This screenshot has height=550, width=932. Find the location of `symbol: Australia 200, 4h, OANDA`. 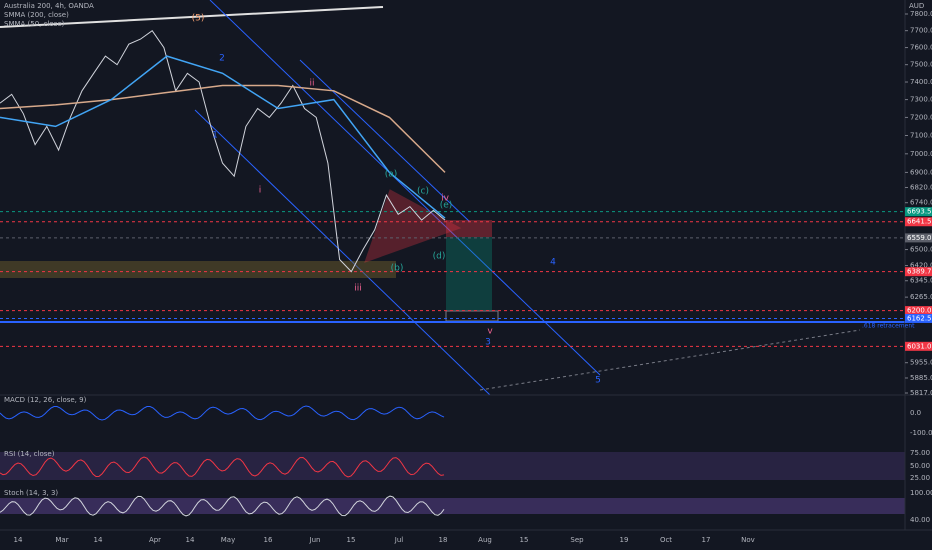

symbol: Australia 200, 4h, OANDA is located at coordinates (49, 6).